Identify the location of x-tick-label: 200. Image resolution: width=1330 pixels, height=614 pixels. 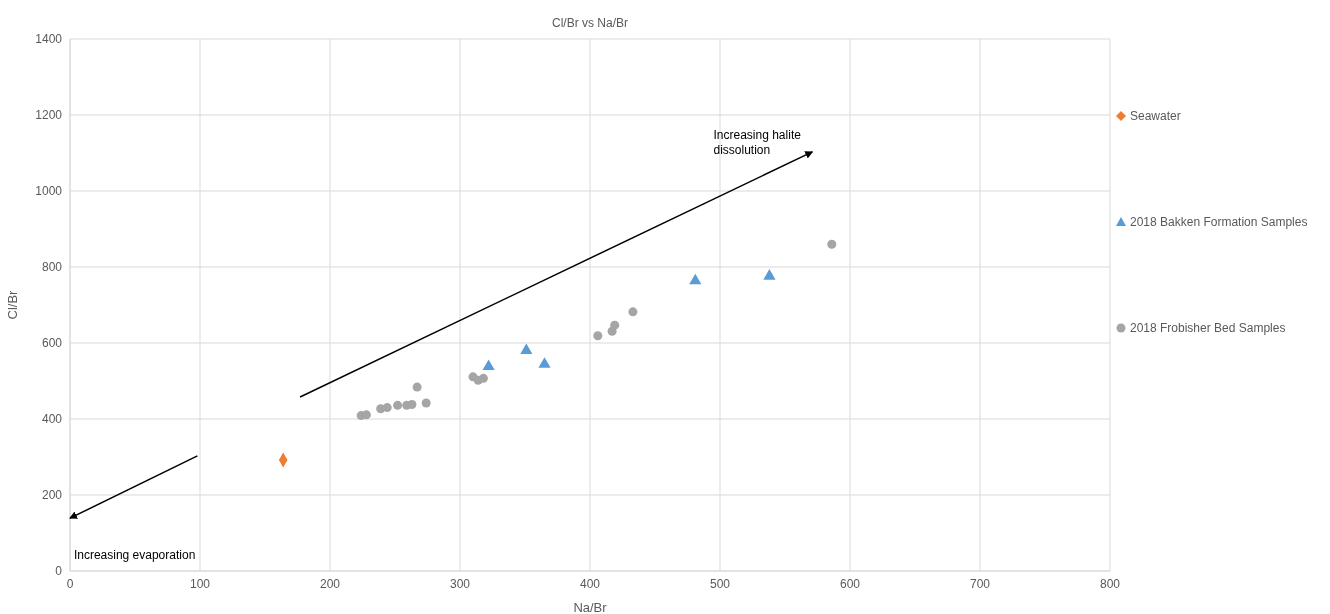
(330, 583).